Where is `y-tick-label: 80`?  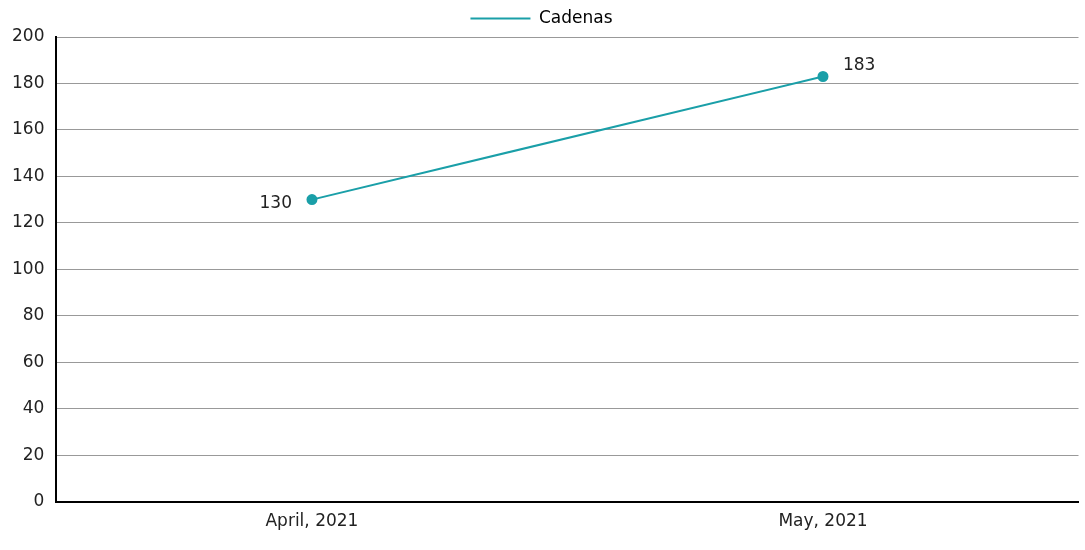
y-tick-label: 80 is located at coordinates (33, 314).